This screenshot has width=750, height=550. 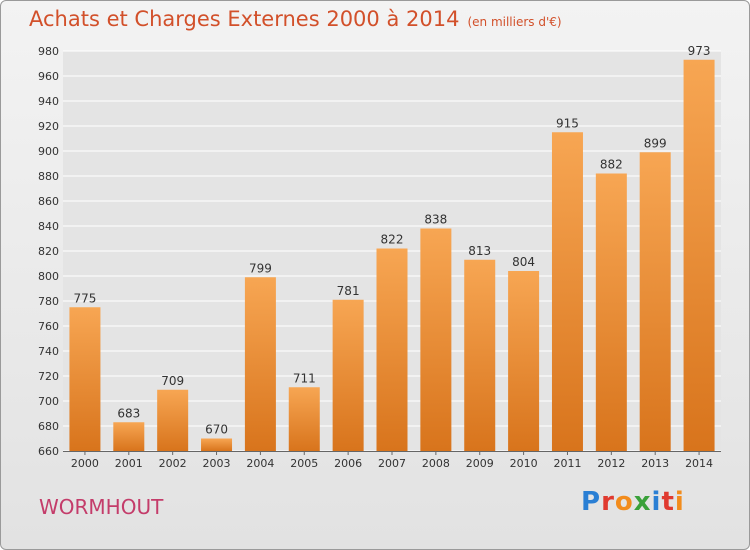 I want to click on data-label: 804, so click(x=523, y=262).